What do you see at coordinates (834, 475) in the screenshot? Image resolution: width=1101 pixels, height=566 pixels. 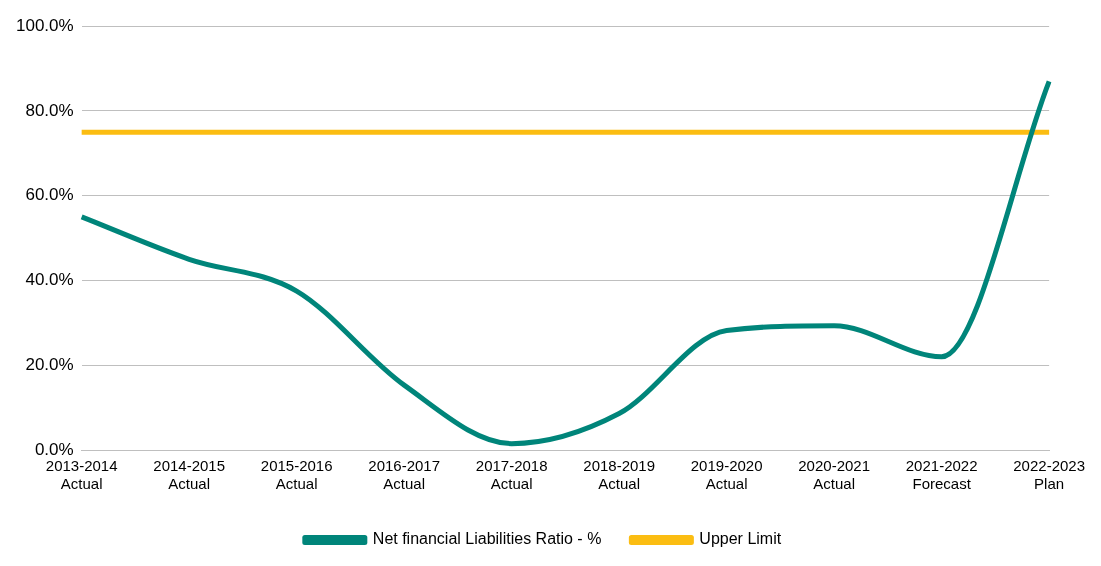 I see `x-tick-label: 2020-2021 Actual` at bounding box center [834, 475].